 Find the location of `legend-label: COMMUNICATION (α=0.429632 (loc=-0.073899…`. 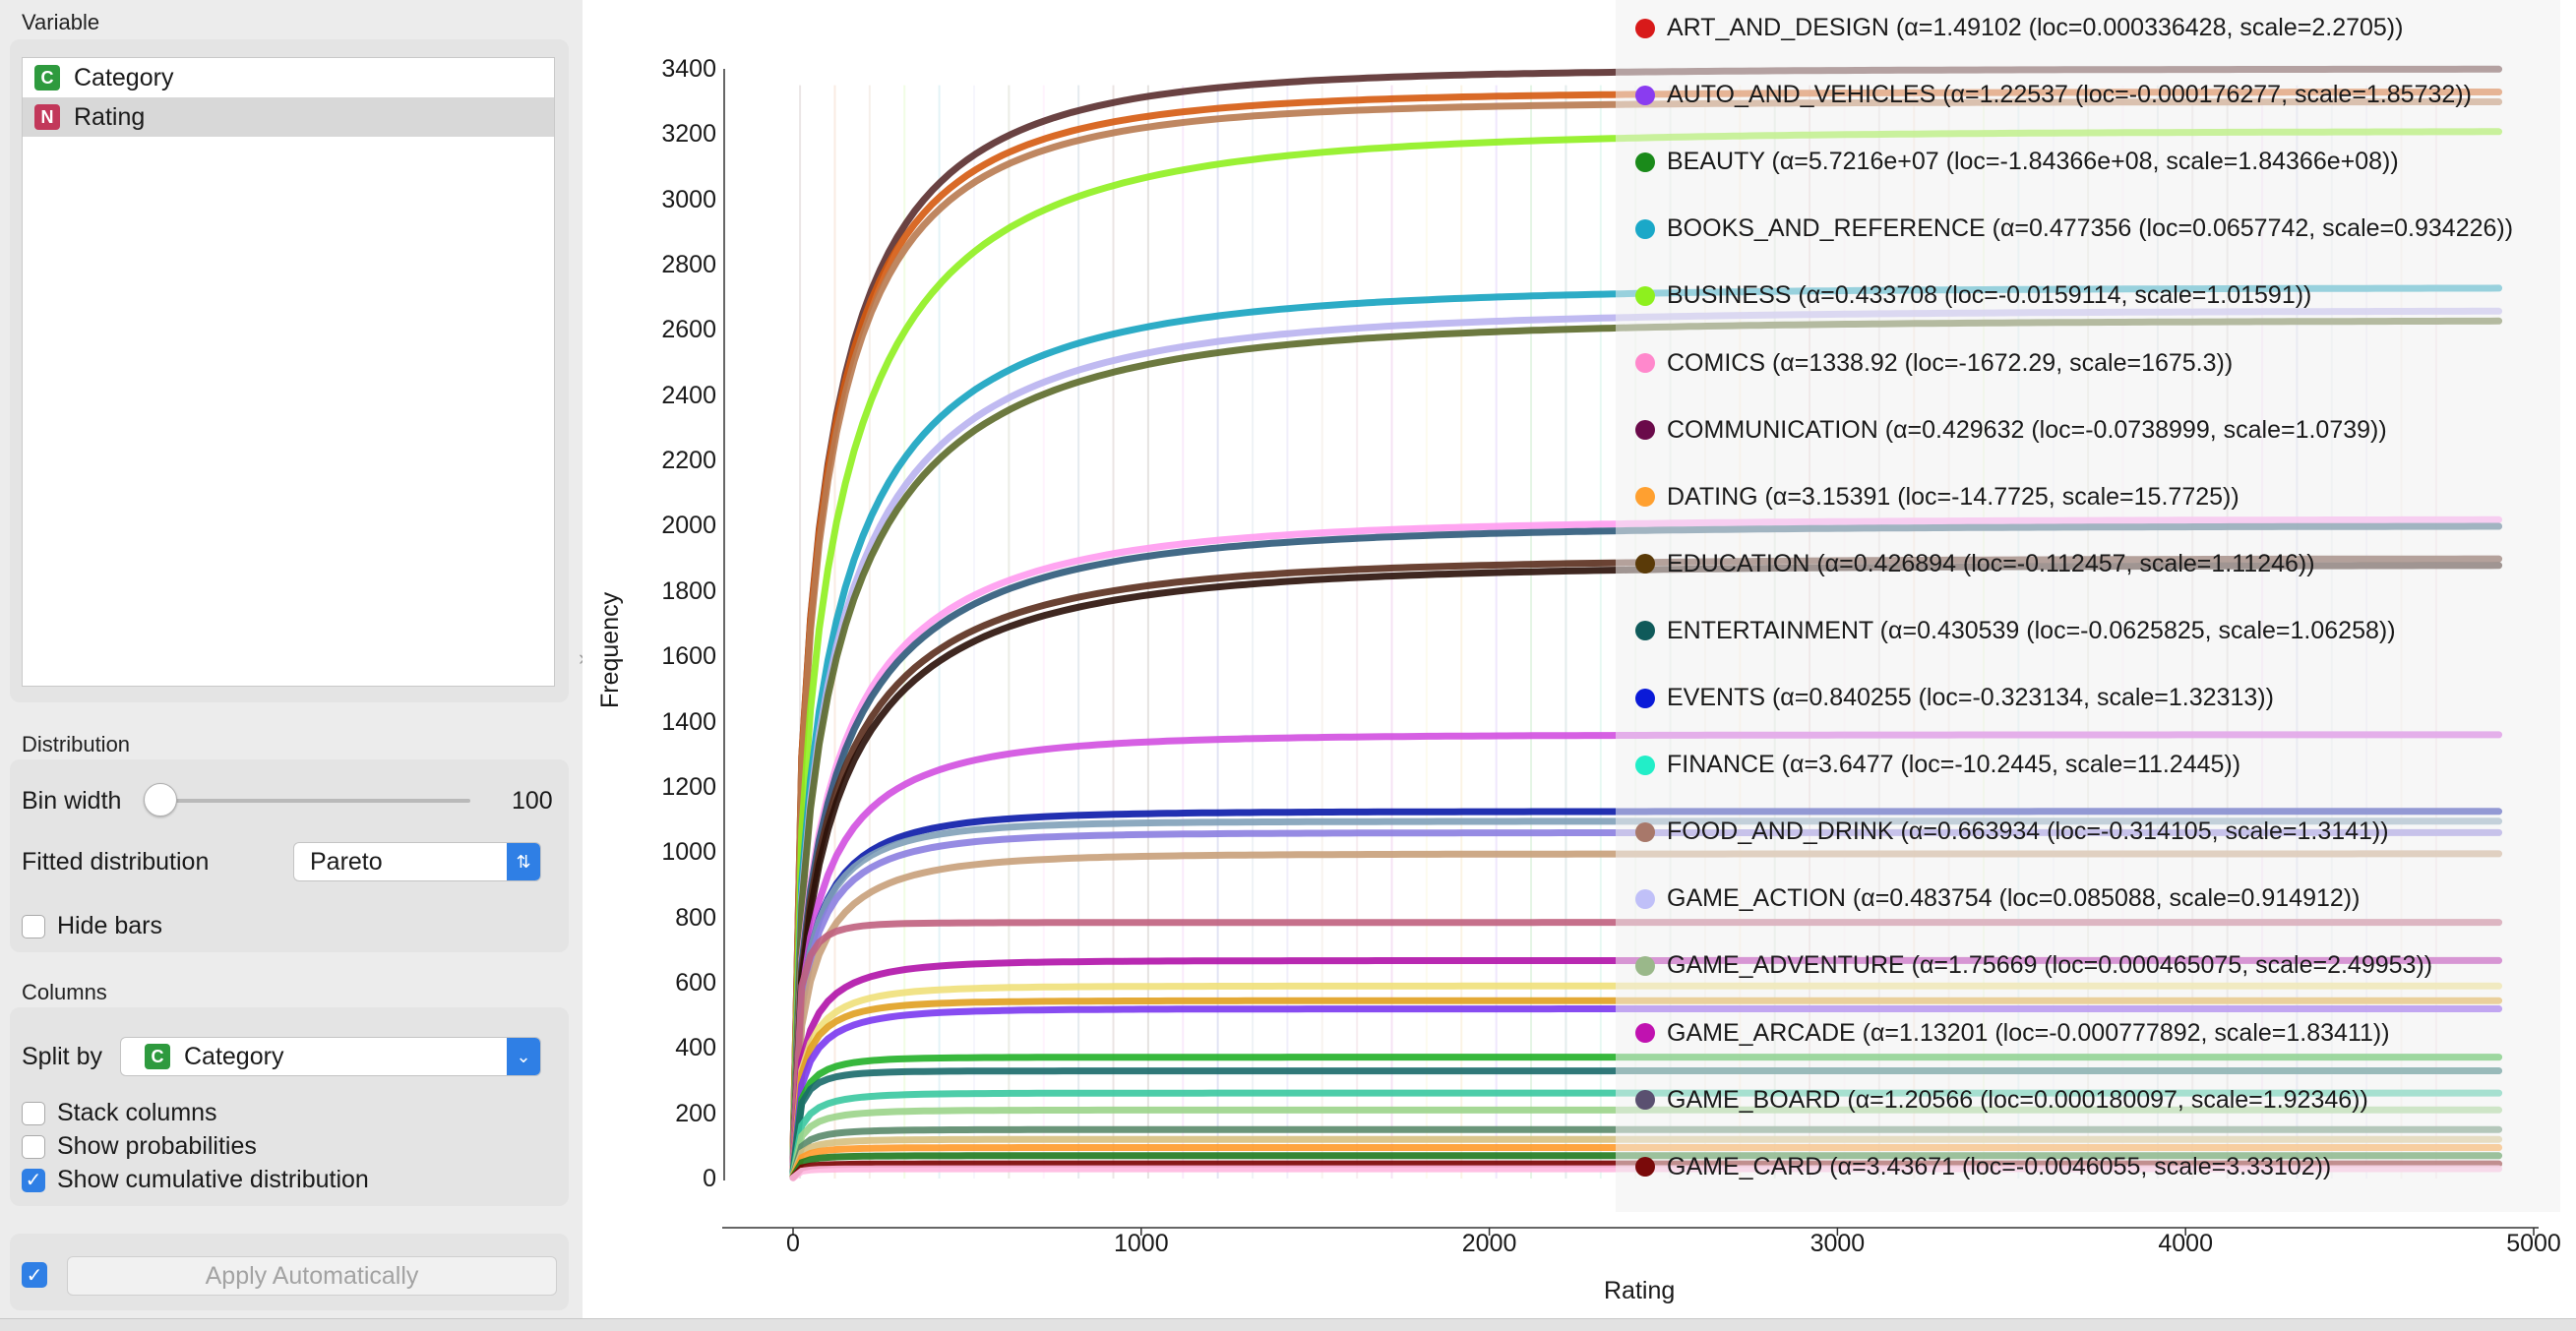

legend-label: COMMUNICATION (α=0.429632 (loc=-0.073899… is located at coordinates (2027, 429).